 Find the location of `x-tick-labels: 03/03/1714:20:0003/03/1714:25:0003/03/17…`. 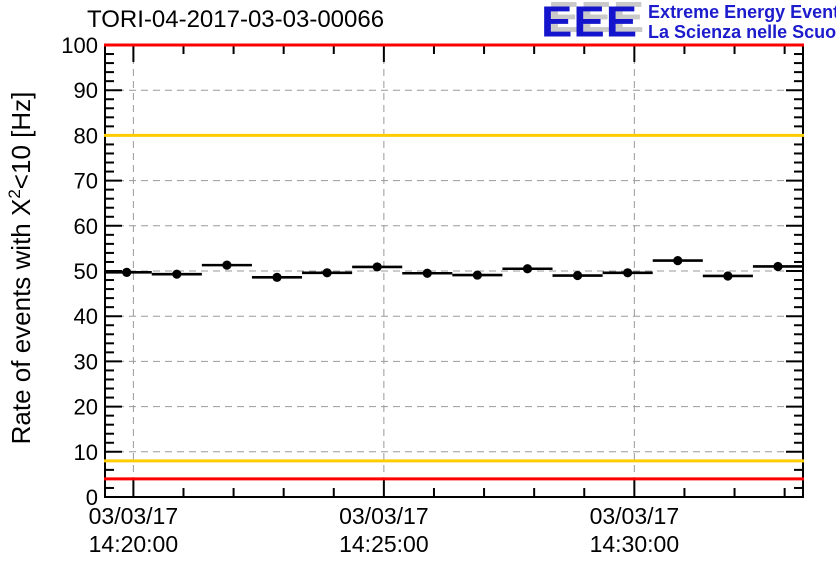

x-tick-labels: 03/03/1714:20:0003/03/1714:25:0003/03/17… is located at coordinates (384, 530).